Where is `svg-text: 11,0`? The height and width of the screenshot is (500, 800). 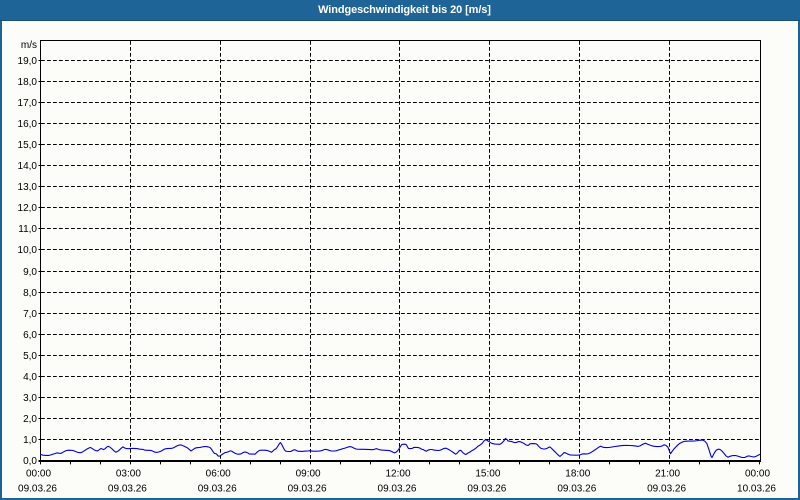 svg-text: 11,0 is located at coordinates (27, 229).